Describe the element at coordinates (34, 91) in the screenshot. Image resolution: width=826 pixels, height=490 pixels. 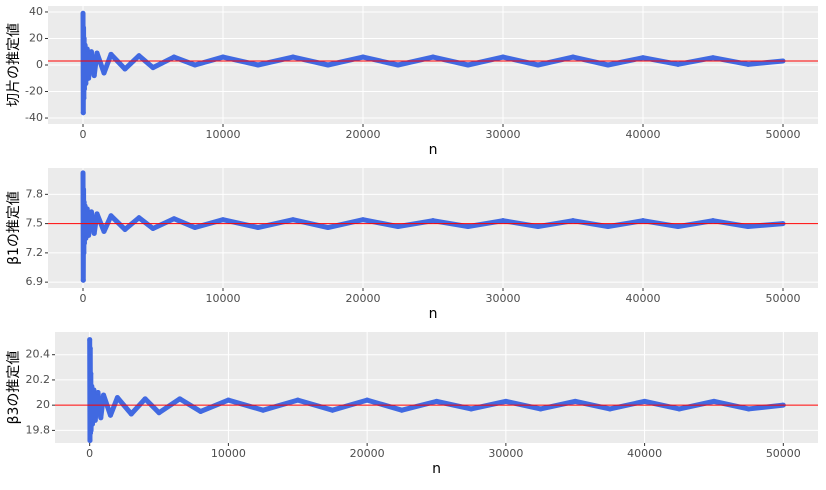
I see `y-tick-label: -20` at that location.